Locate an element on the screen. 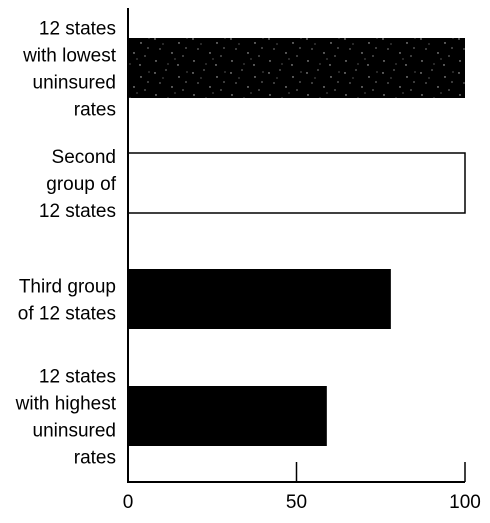 The image size is (490, 523). category-label-2: Second group of 12 states is located at coordinates (78, 184).